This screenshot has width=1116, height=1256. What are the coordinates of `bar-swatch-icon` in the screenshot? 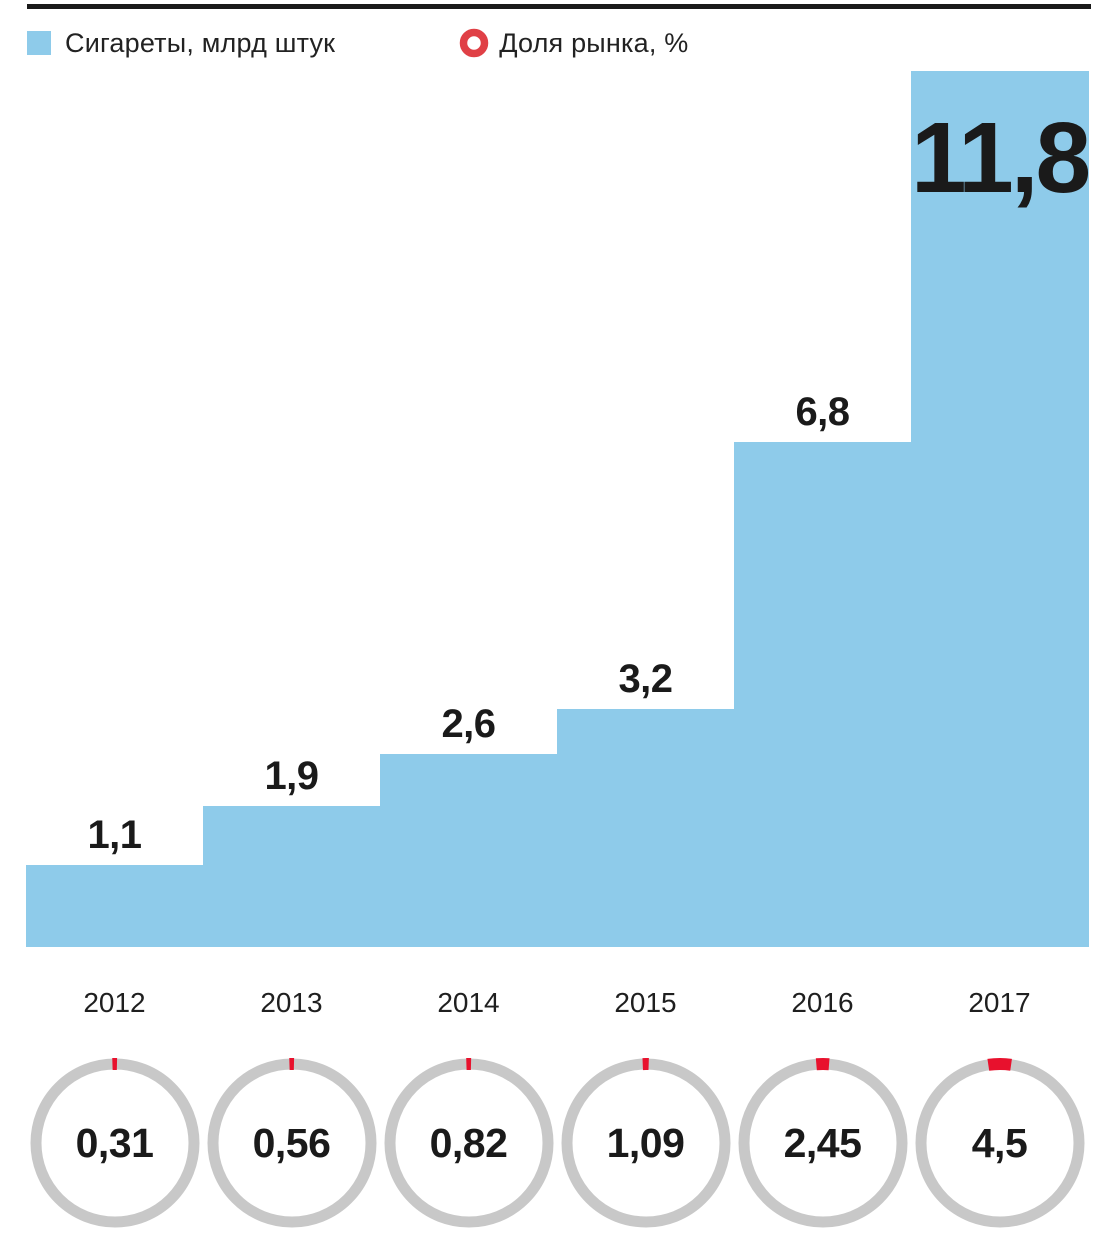 It's located at (39, 43).